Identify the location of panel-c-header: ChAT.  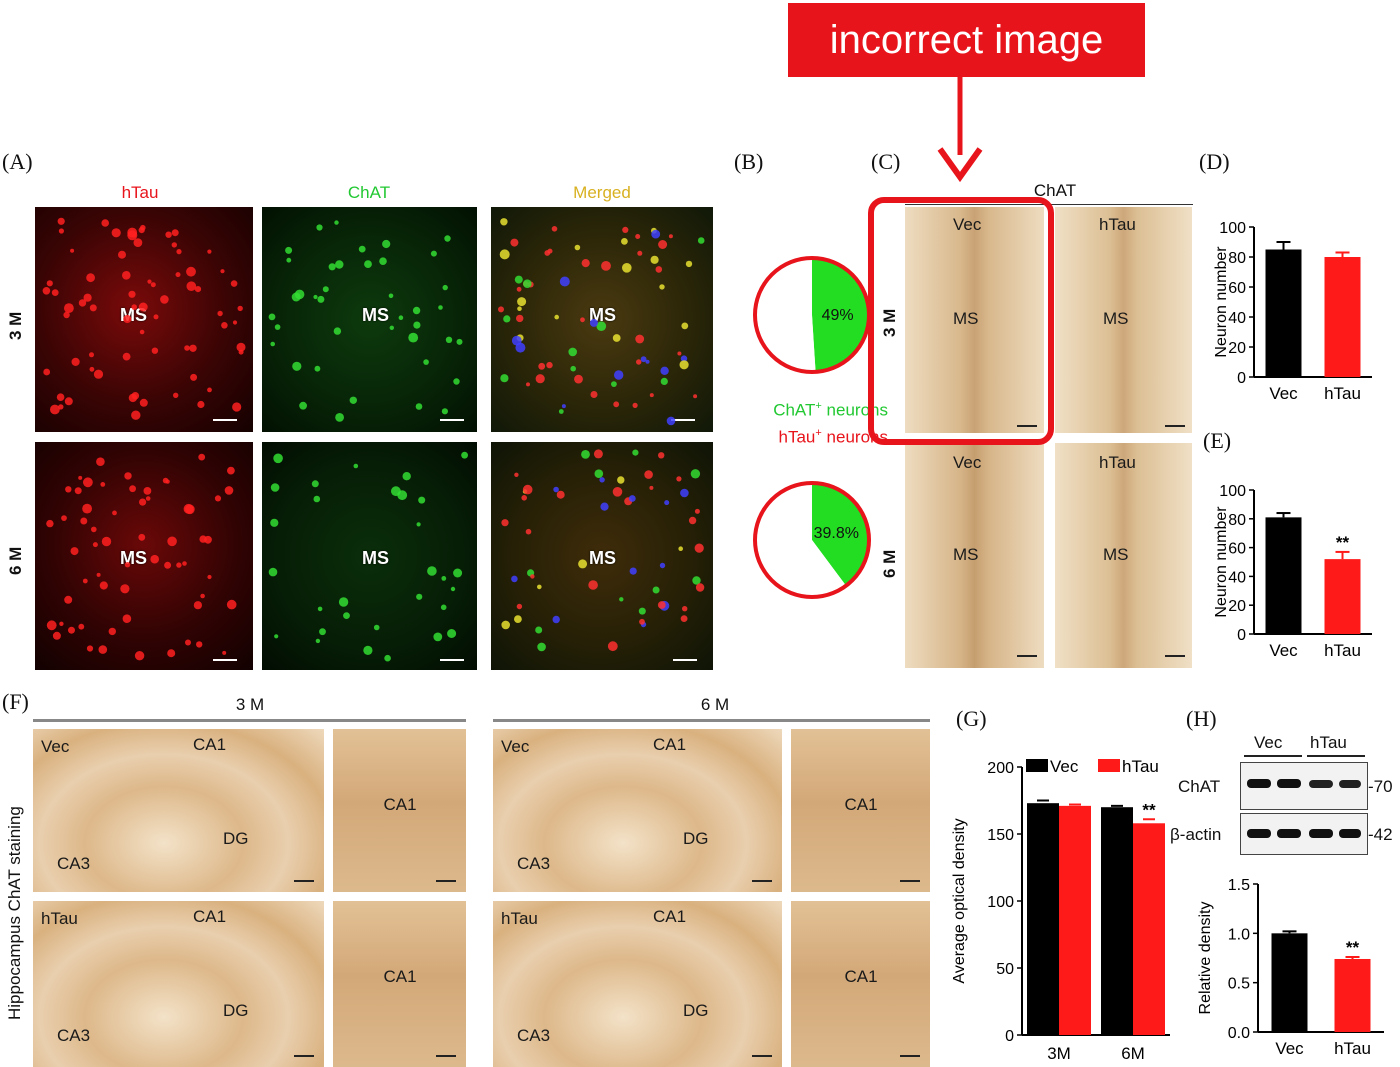
(1055, 190).